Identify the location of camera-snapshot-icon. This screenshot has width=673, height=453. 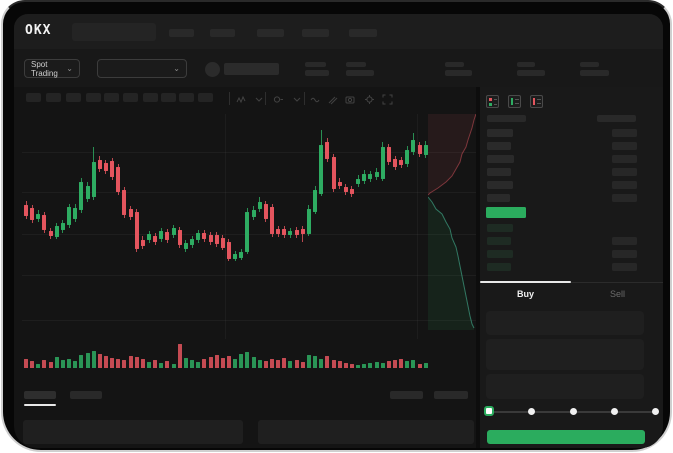
(351, 98).